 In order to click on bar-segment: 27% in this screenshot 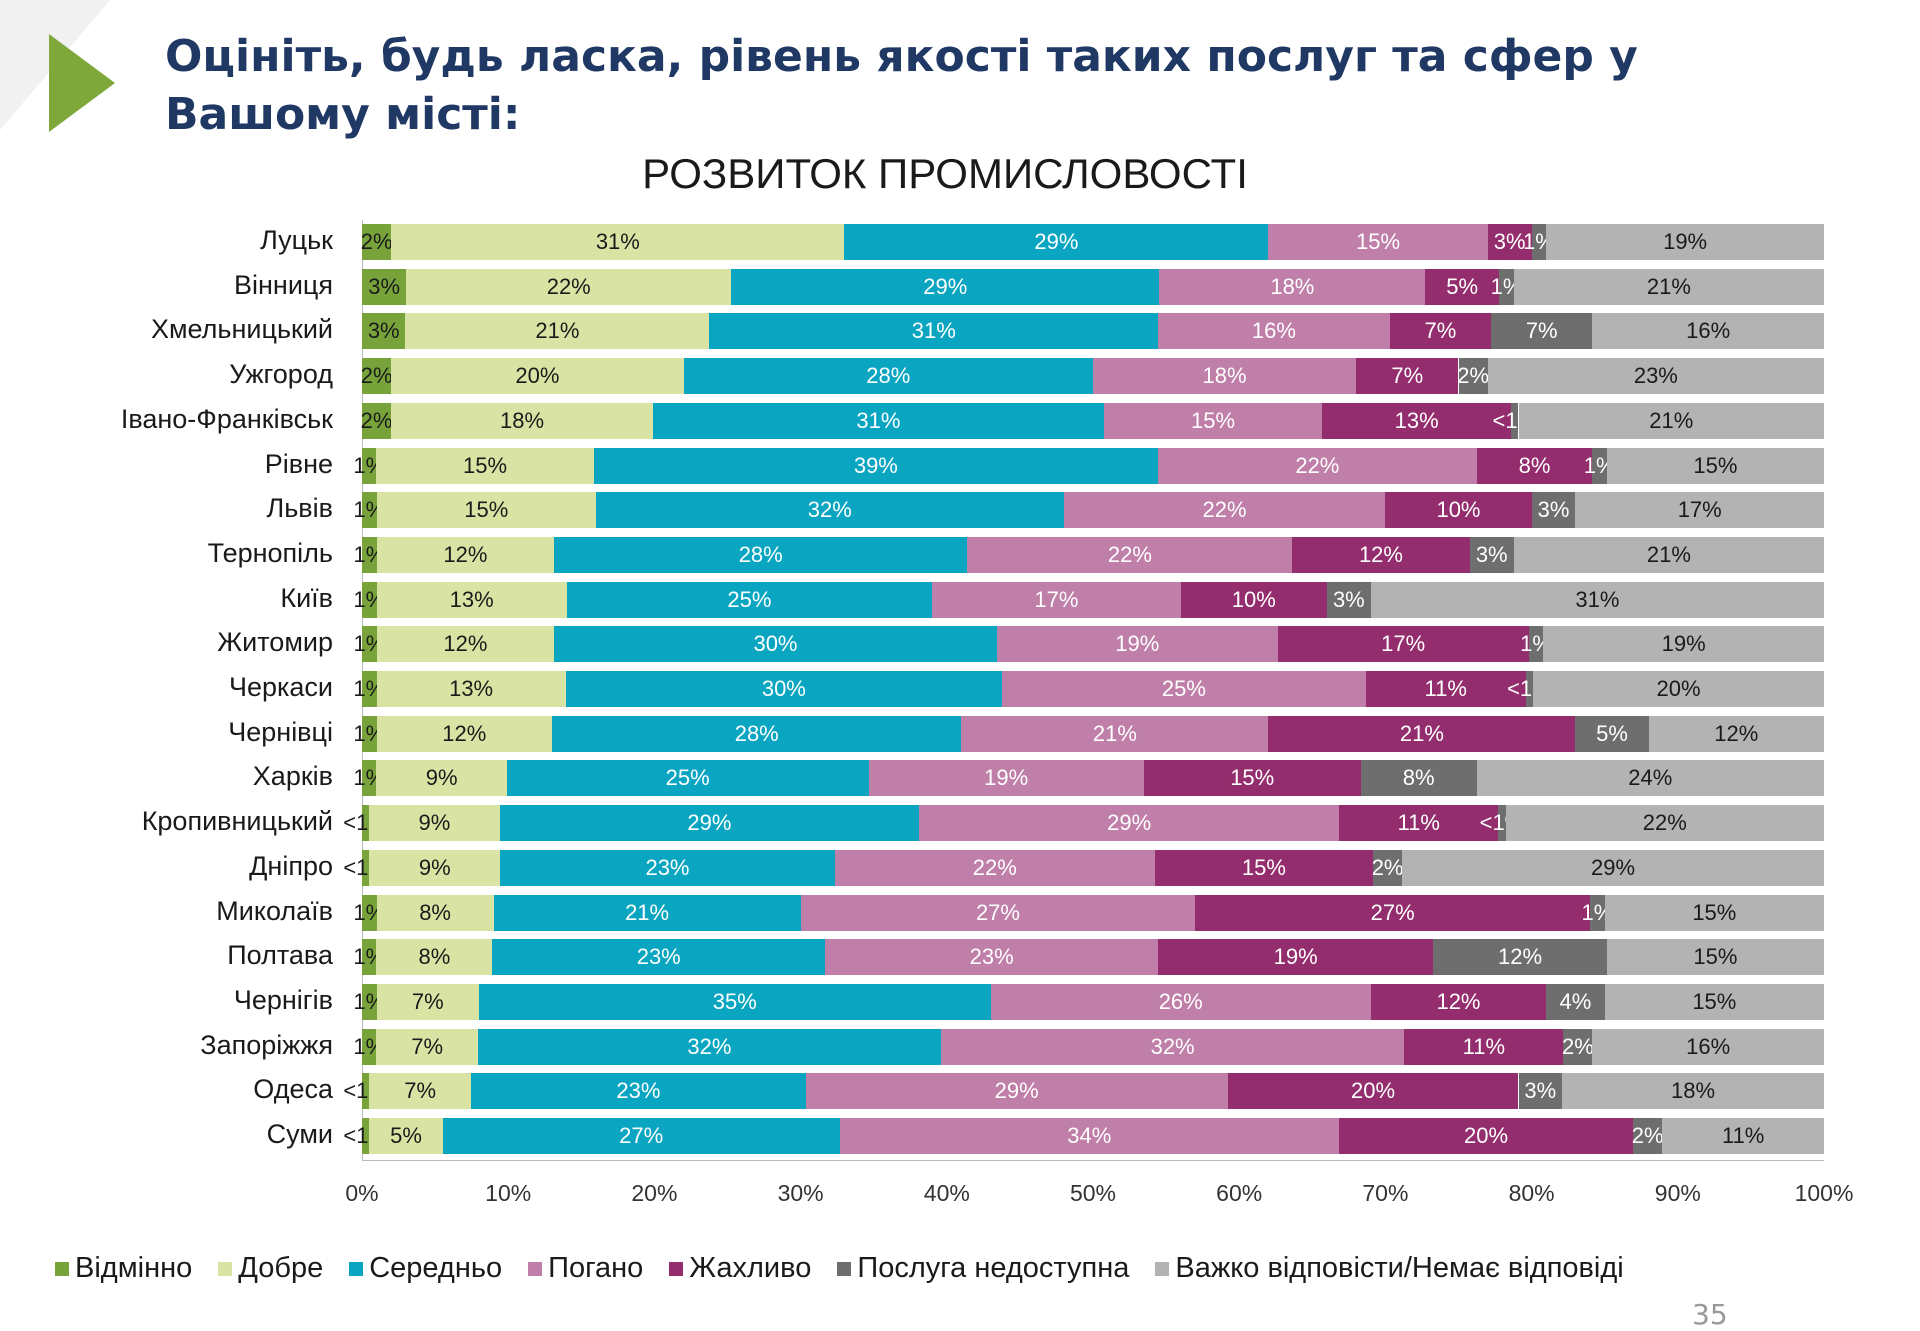, I will do `click(641, 1136)`.